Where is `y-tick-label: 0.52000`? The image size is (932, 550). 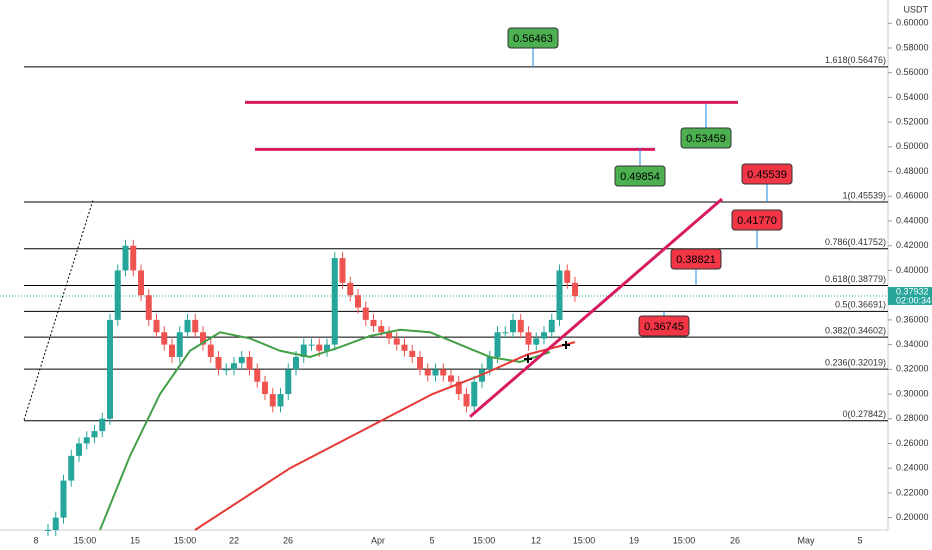
y-tick-label: 0.52000 is located at coordinates (912, 122).